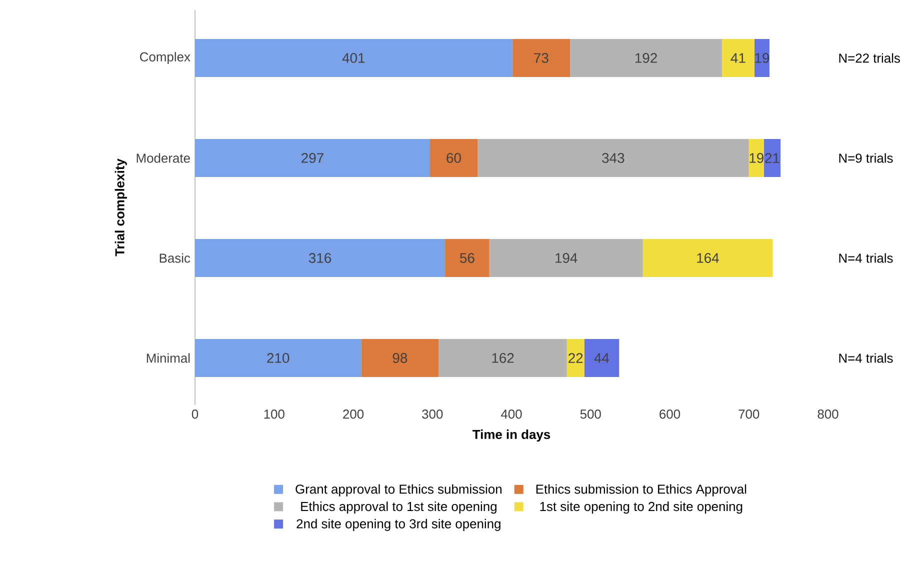 The height and width of the screenshot is (583, 918). What do you see at coordinates (670, 414) in the screenshot?
I see `x-tick-label: 600` at bounding box center [670, 414].